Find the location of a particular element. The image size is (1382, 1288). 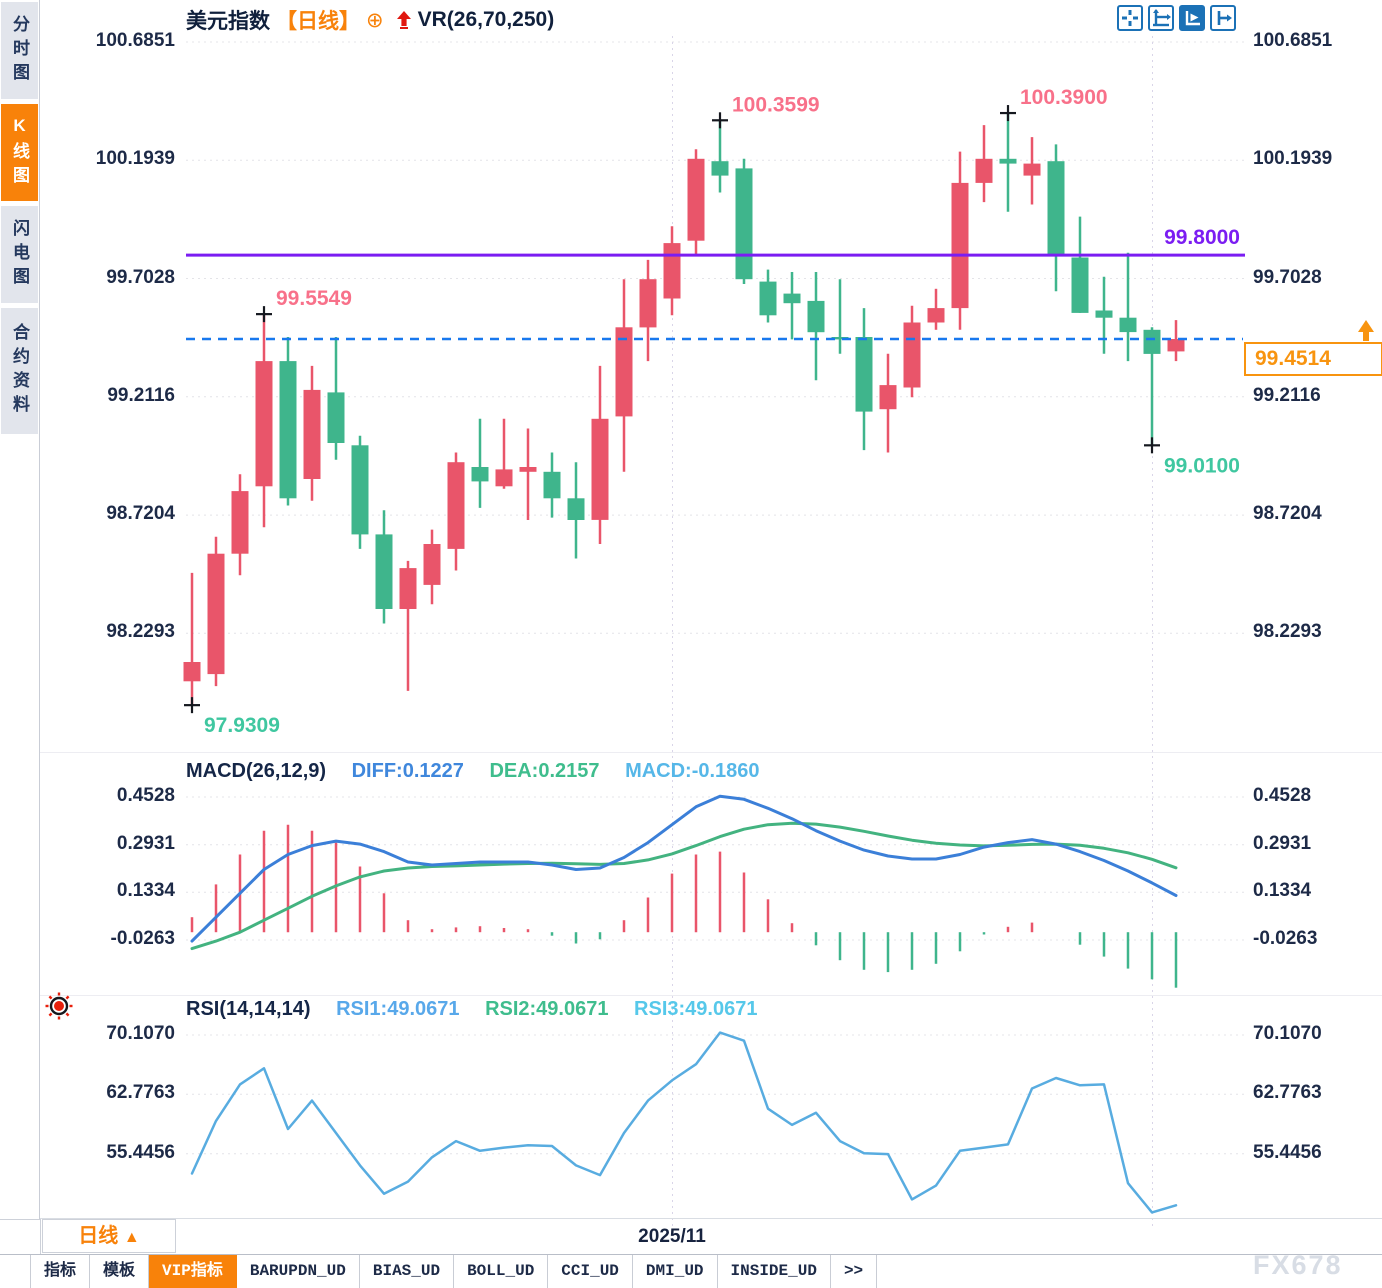

rsi1-value: RSI1:49.0671 is located at coordinates (398, 1009).